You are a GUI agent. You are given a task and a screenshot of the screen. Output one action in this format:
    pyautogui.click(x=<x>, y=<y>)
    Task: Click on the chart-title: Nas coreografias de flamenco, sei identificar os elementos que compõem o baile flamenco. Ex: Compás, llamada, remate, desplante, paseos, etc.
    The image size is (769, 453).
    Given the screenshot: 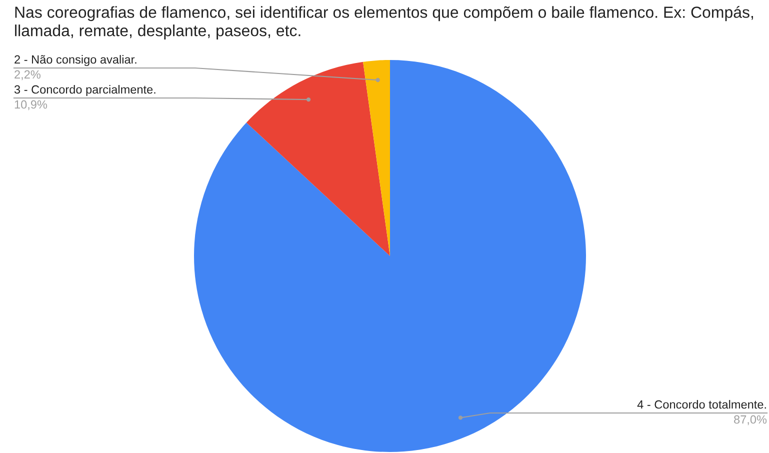 What is the action you would take?
    pyautogui.click(x=384, y=23)
    